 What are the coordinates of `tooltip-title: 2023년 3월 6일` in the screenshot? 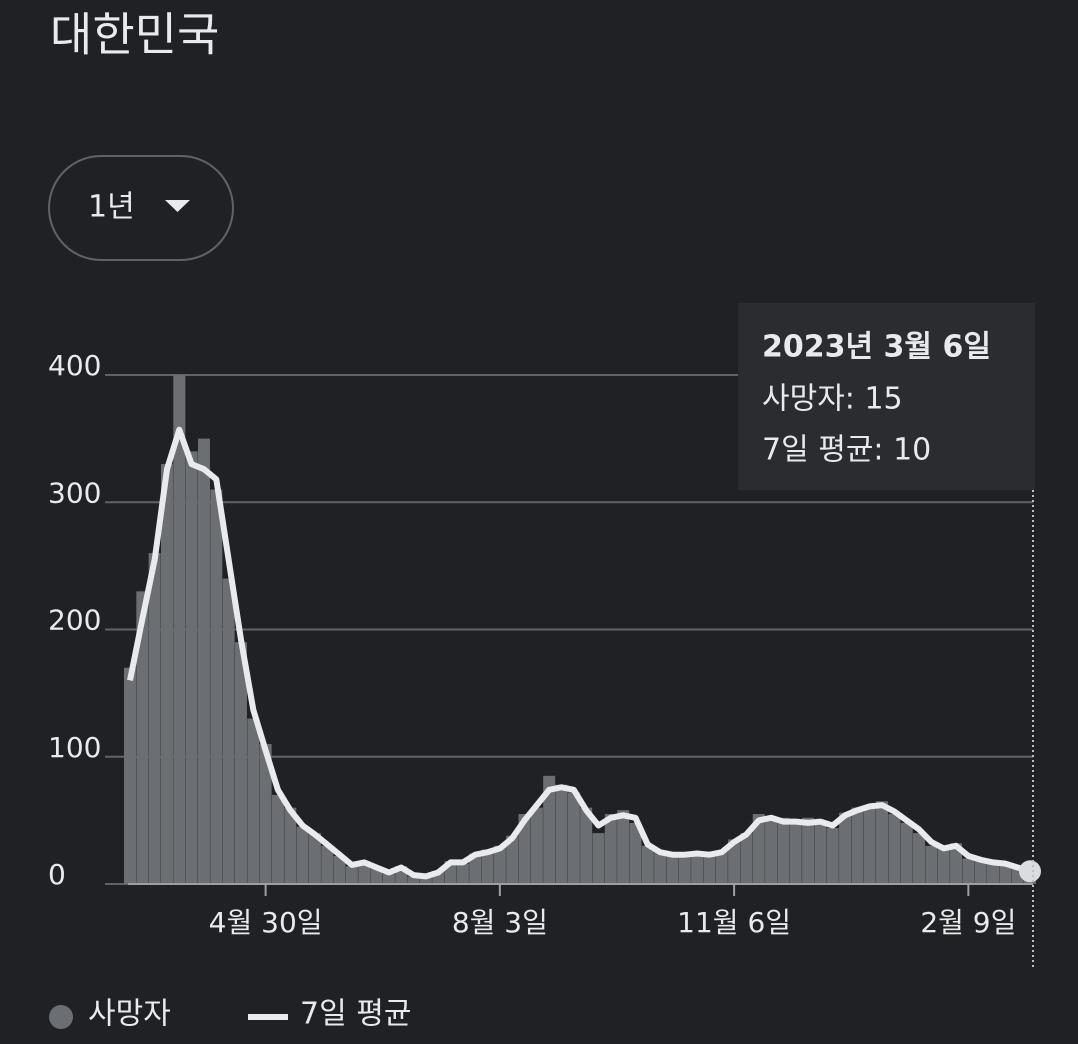 It's located at (876, 347).